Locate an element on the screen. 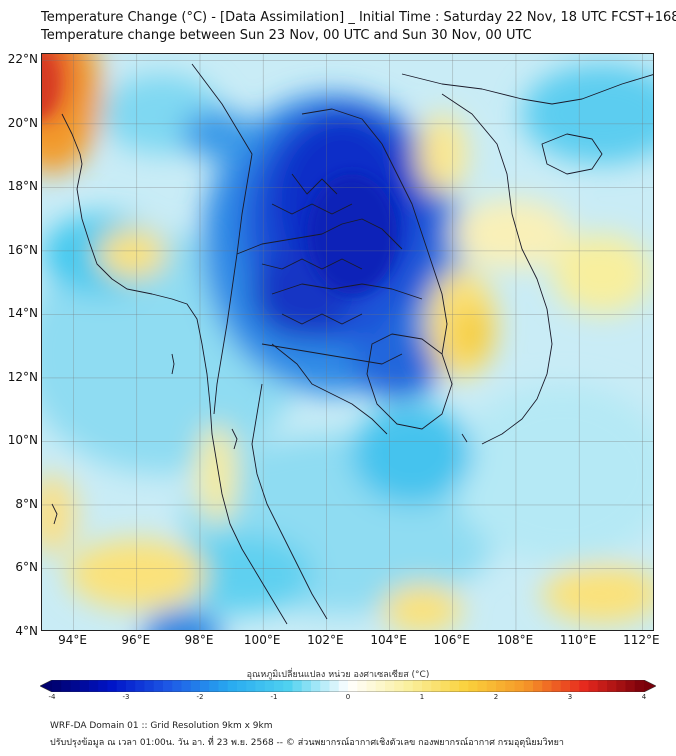 This screenshot has width=676, height=756. lat-label: 10°N is located at coordinates (22, 440).